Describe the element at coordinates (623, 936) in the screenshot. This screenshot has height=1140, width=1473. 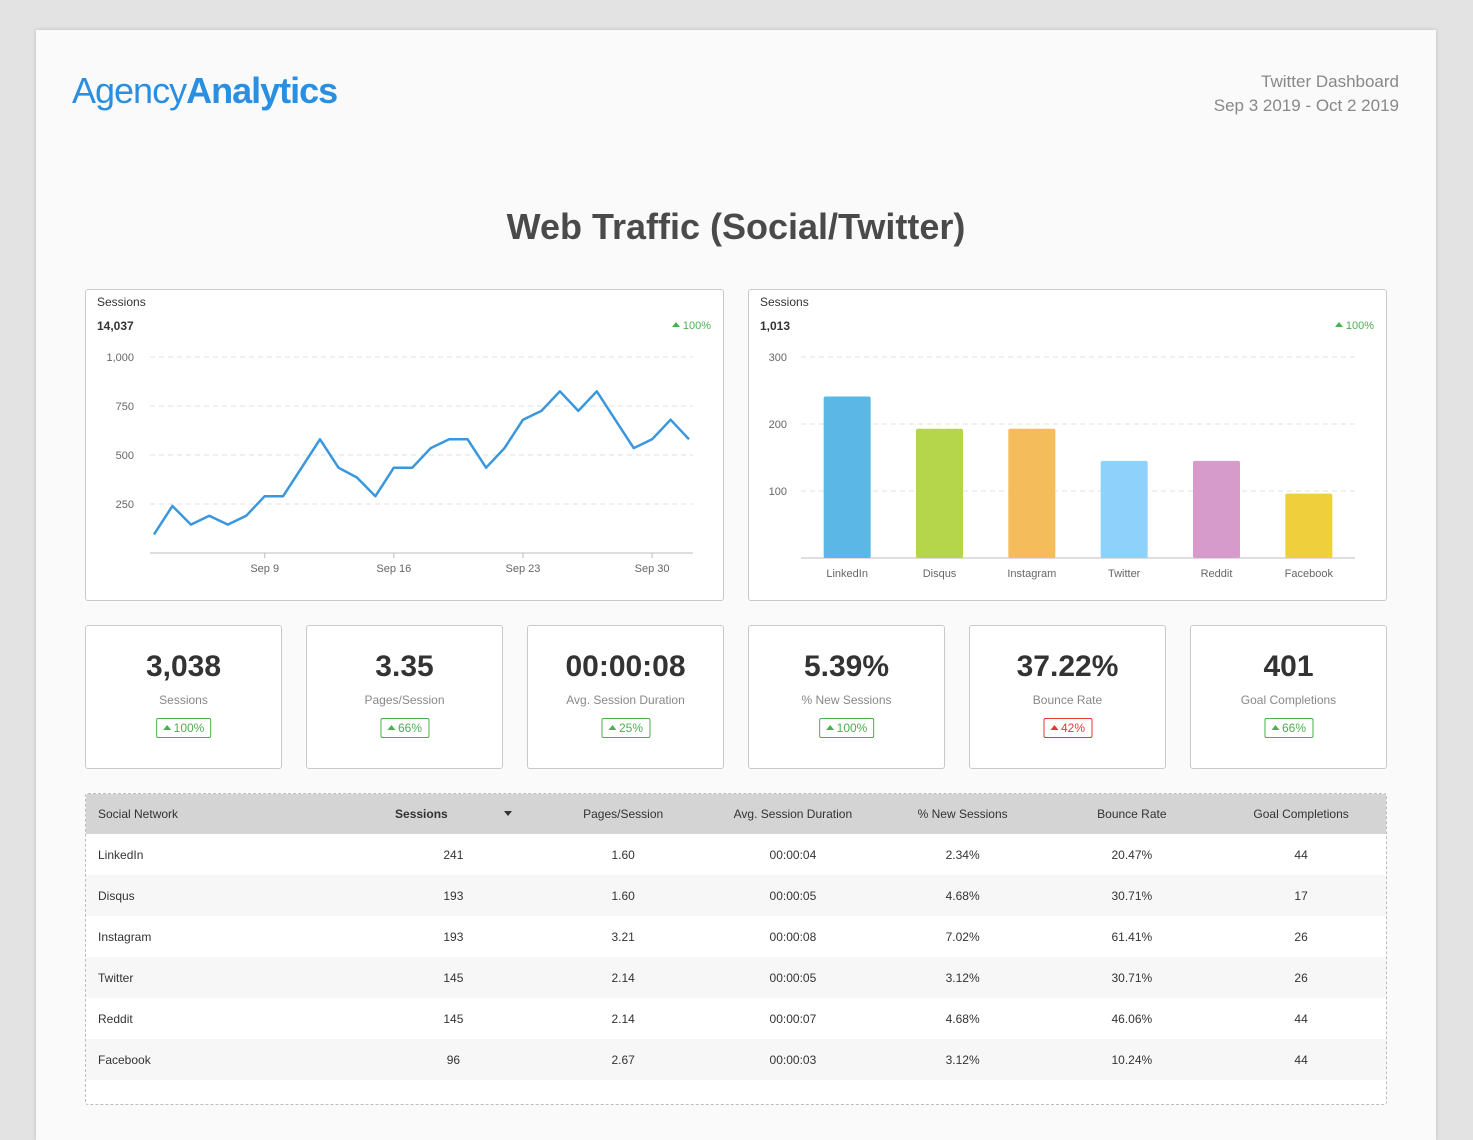
I see `cell-pages-session: 3.21` at that location.